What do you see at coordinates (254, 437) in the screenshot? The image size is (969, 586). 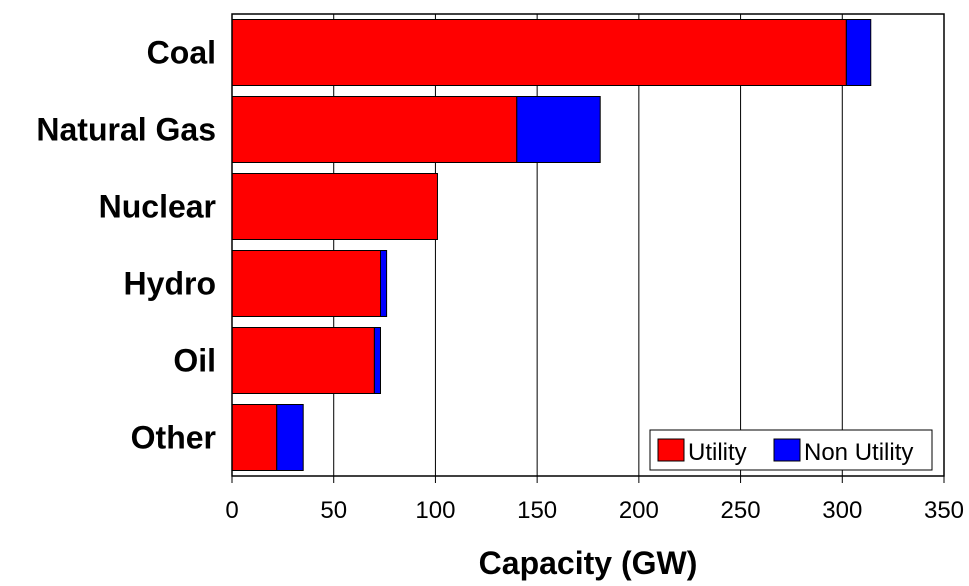 I see `bar-other-utility` at bounding box center [254, 437].